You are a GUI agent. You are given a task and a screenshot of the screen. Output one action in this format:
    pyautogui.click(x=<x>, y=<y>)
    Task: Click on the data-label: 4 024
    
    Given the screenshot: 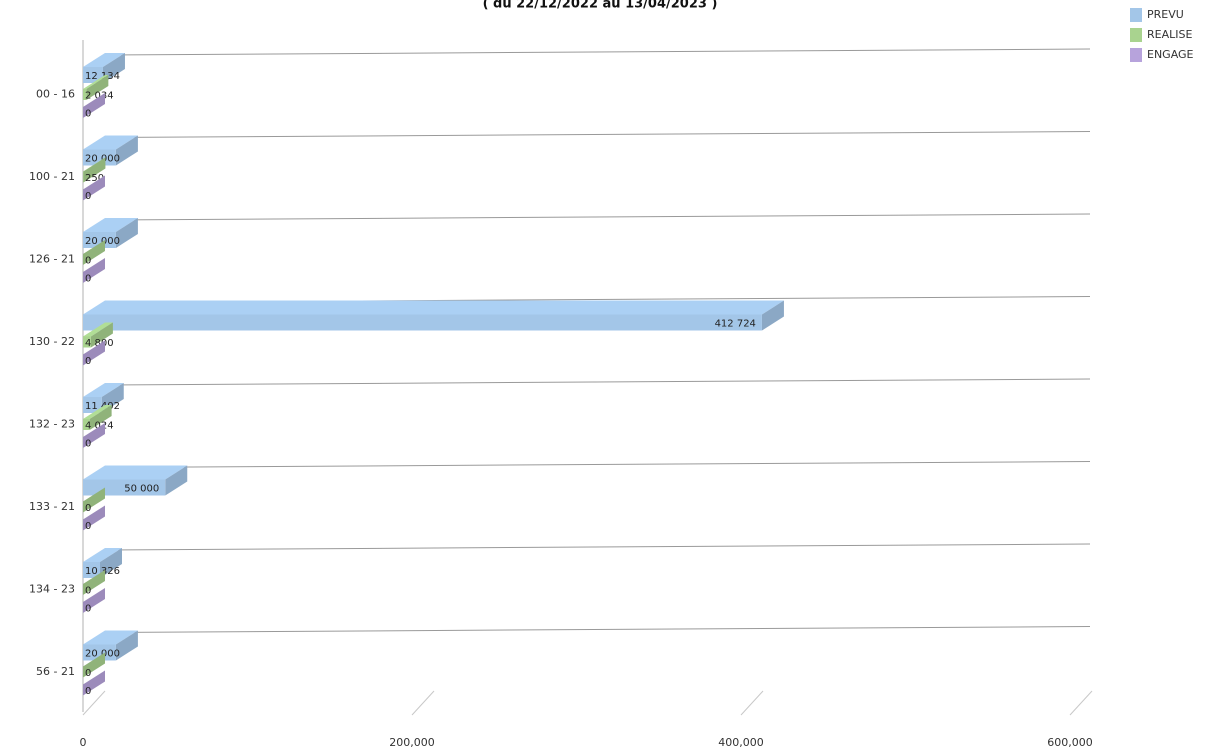 What is the action you would take?
    pyautogui.click(x=99, y=426)
    